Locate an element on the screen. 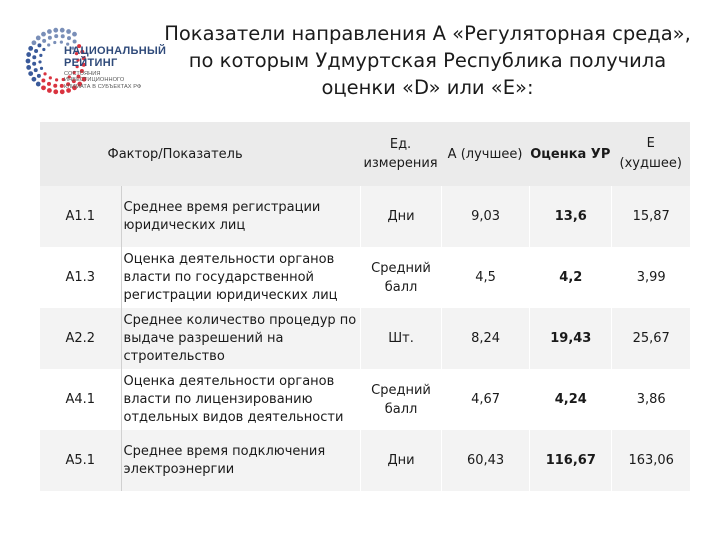 This screenshot has width=720, height=540. row-code: А5.1 is located at coordinates (80, 460).